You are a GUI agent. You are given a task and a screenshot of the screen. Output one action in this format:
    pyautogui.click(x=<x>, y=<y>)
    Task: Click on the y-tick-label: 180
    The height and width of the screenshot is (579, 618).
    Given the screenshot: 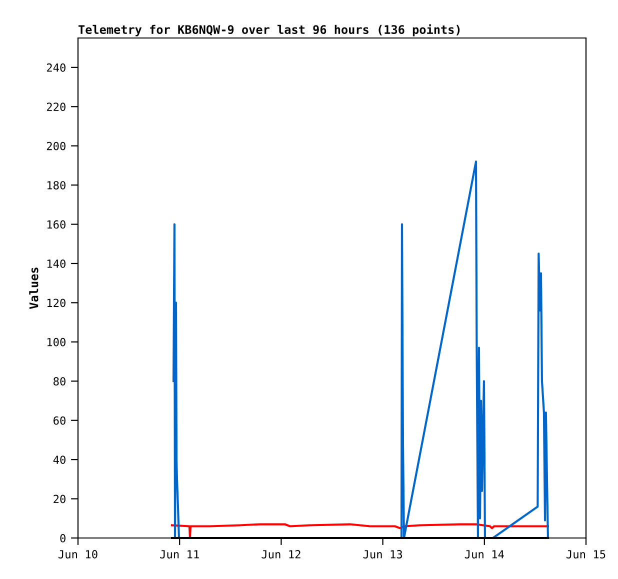 What is the action you would take?
    pyautogui.click(x=56, y=185)
    